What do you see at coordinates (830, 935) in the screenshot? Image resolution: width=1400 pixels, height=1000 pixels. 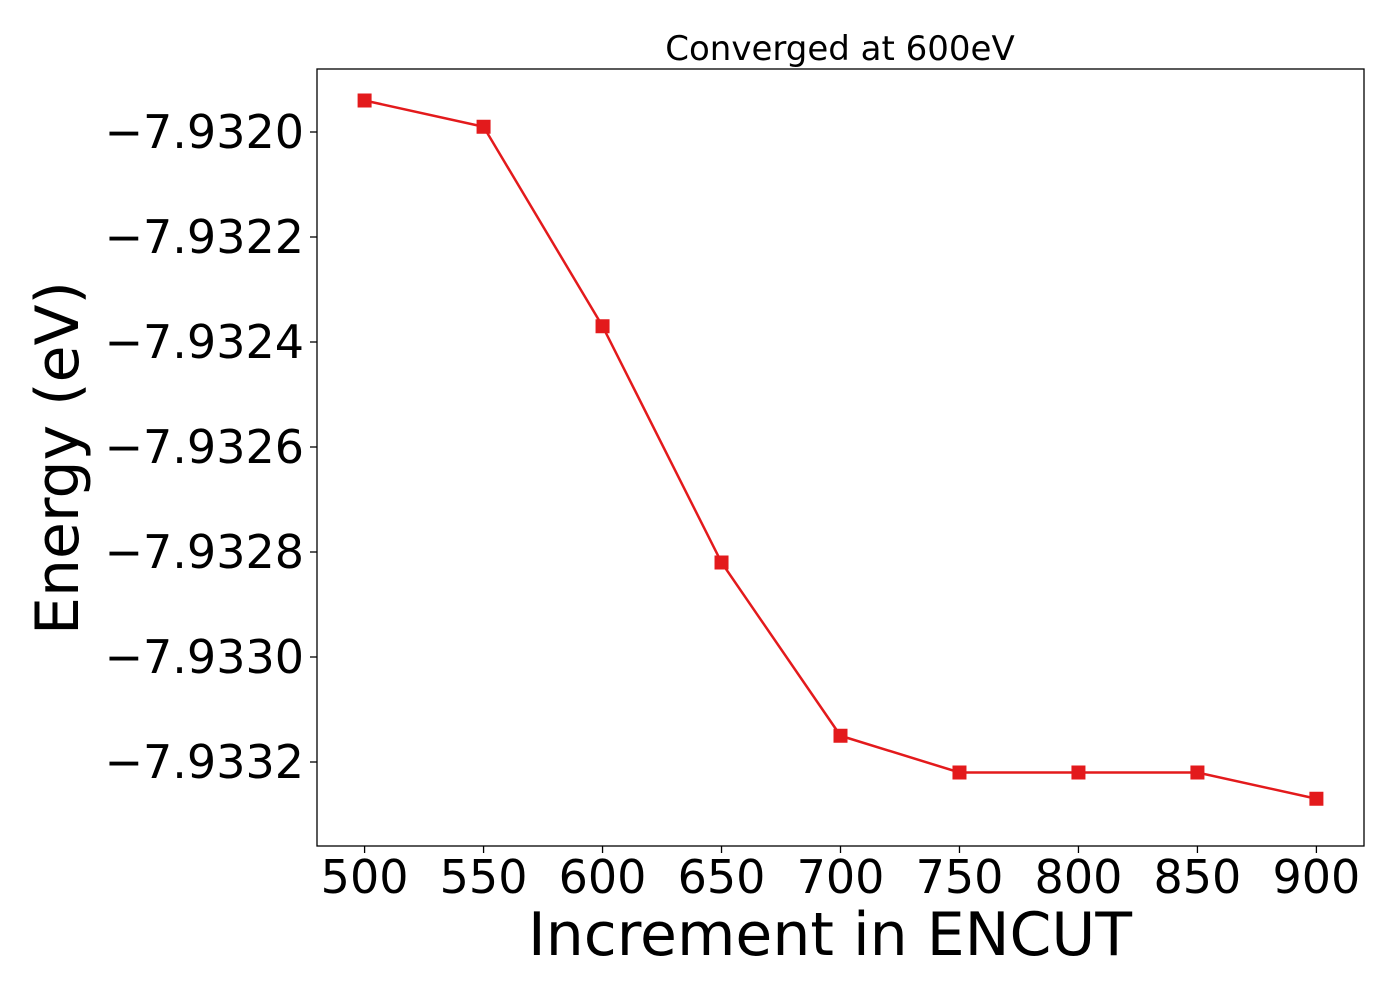 I see `x-axis-label: Increment in ENCUT` at bounding box center [830, 935].